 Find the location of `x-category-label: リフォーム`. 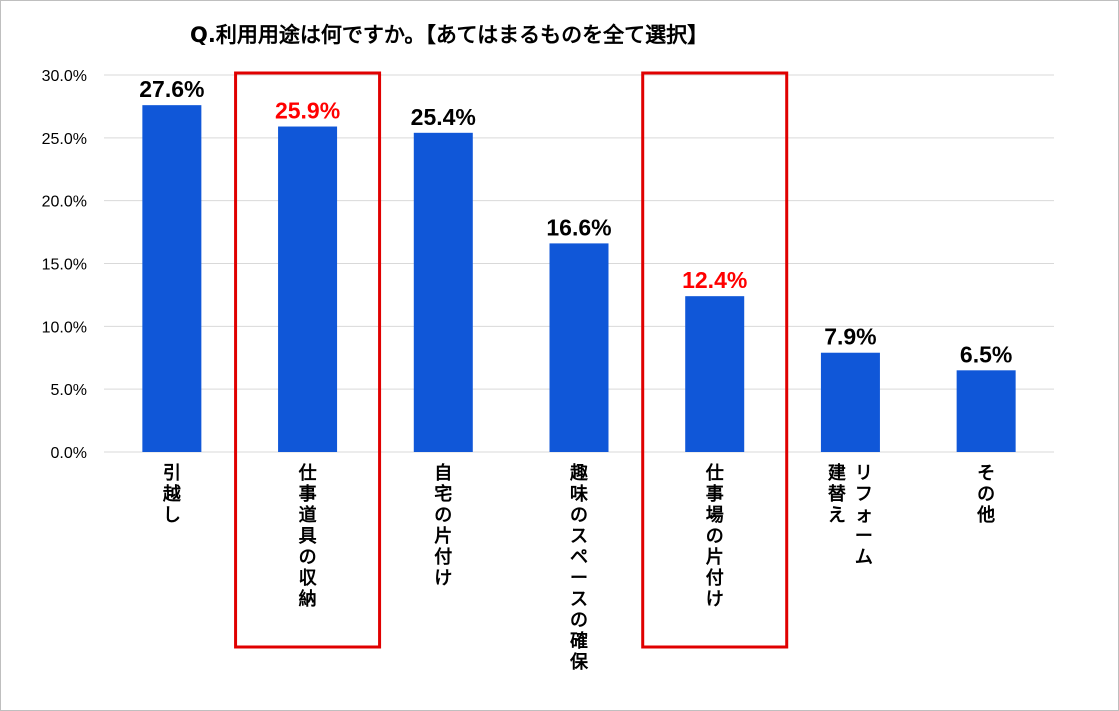

x-category-label: リフォーム is located at coordinates (864, 515).